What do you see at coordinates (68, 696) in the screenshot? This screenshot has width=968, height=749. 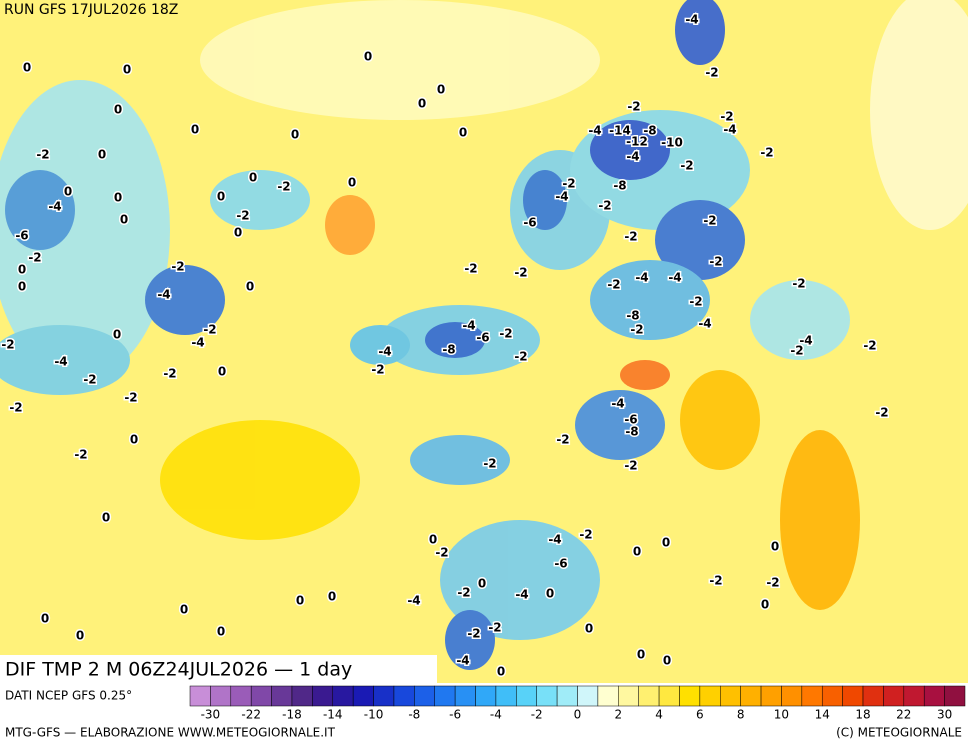 I see `data-source: DATI NCEP GFS 0.25°` at bounding box center [68, 696].